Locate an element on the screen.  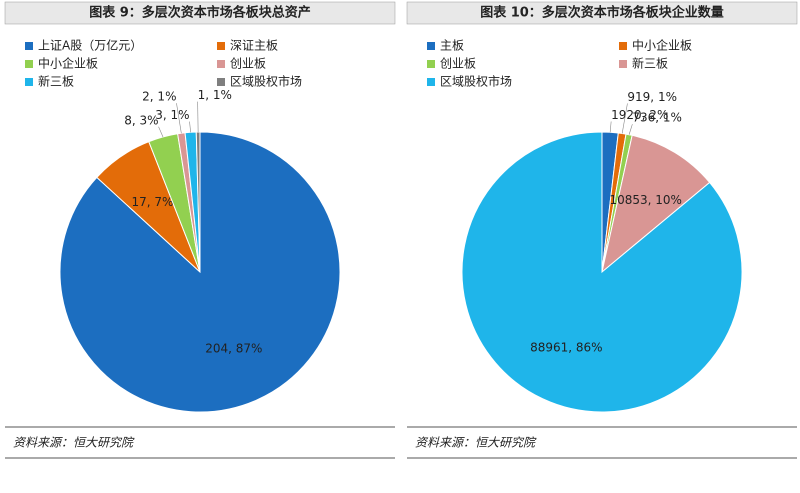
data-label: 3, 1% is located at coordinates (172, 115).